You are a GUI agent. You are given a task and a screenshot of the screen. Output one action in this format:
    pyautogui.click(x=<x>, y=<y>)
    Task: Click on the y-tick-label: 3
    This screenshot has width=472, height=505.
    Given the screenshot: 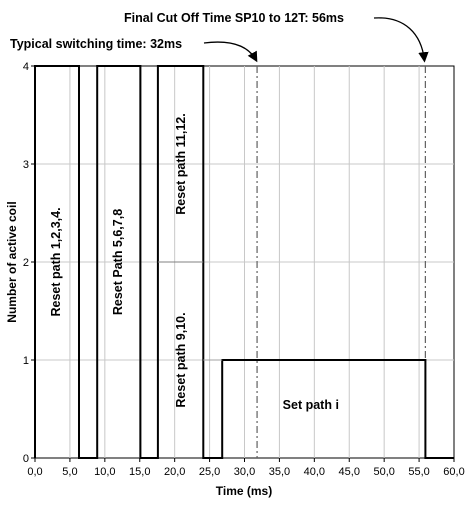 What is the action you would take?
    pyautogui.click(x=26, y=165)
    